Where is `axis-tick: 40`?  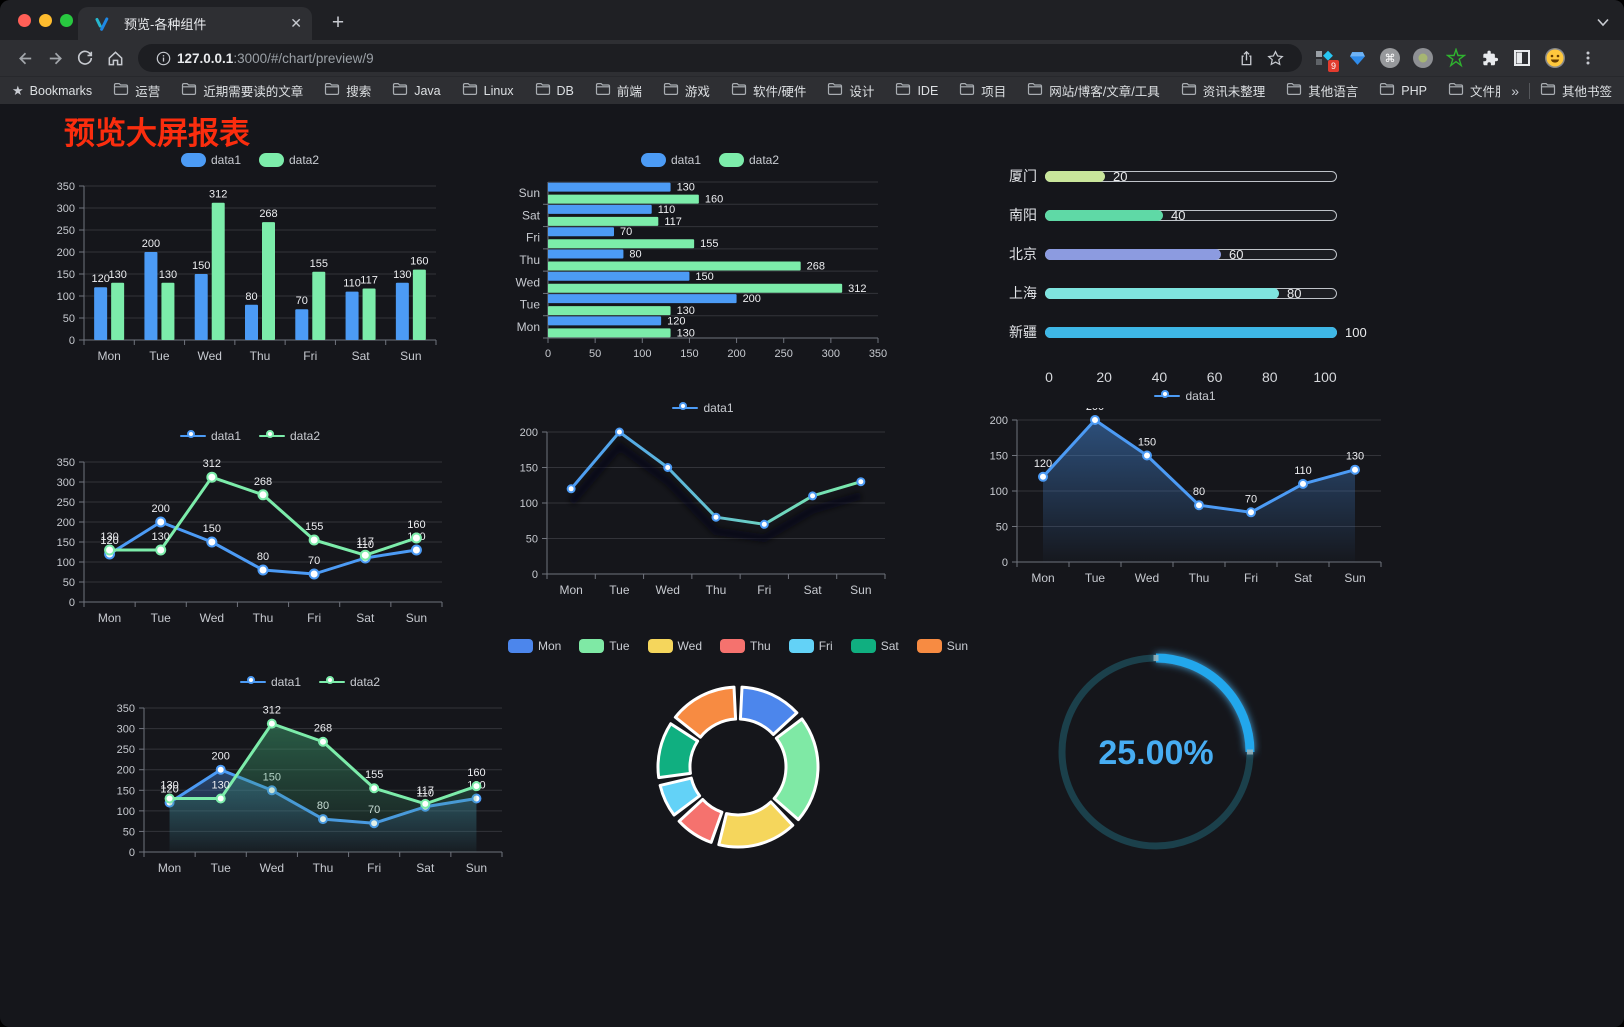 axis-tick: 40 is located at coordinates (1159, 377).